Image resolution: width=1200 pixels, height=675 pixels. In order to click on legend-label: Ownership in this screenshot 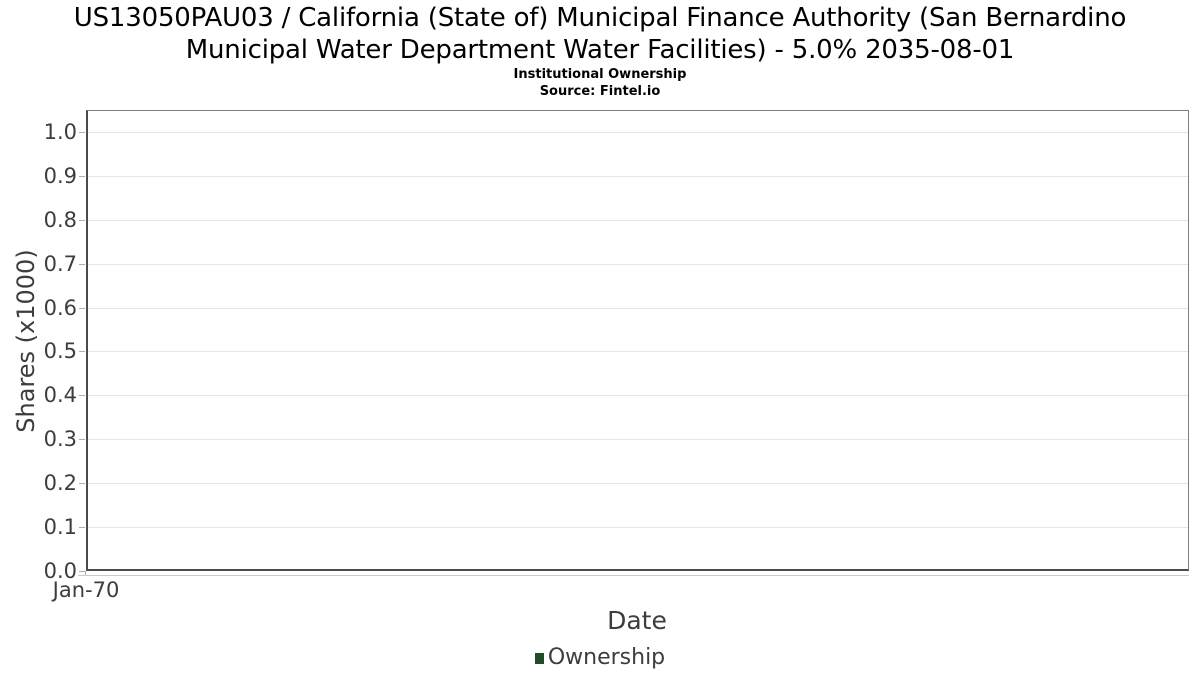, I will do `click(606, 657)`.